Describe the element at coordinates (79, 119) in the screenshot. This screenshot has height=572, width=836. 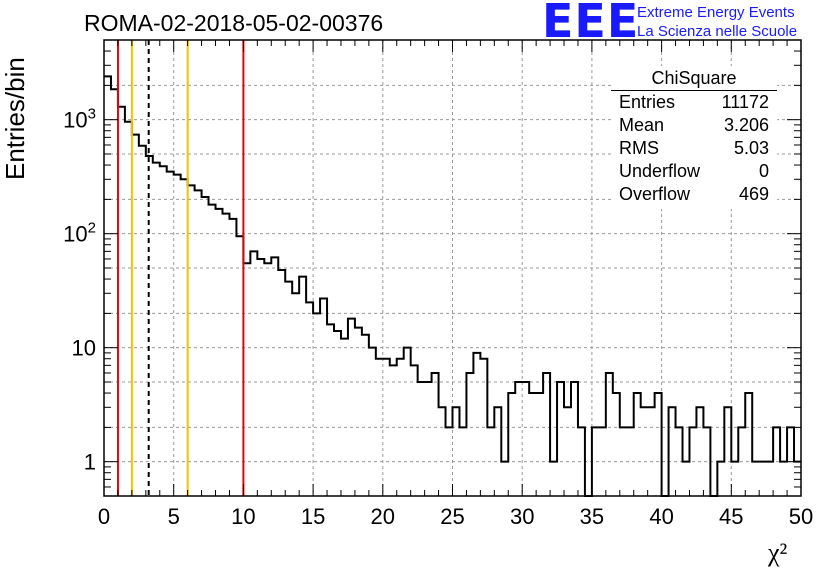
I see `y-tick-label: 10³` at that location.